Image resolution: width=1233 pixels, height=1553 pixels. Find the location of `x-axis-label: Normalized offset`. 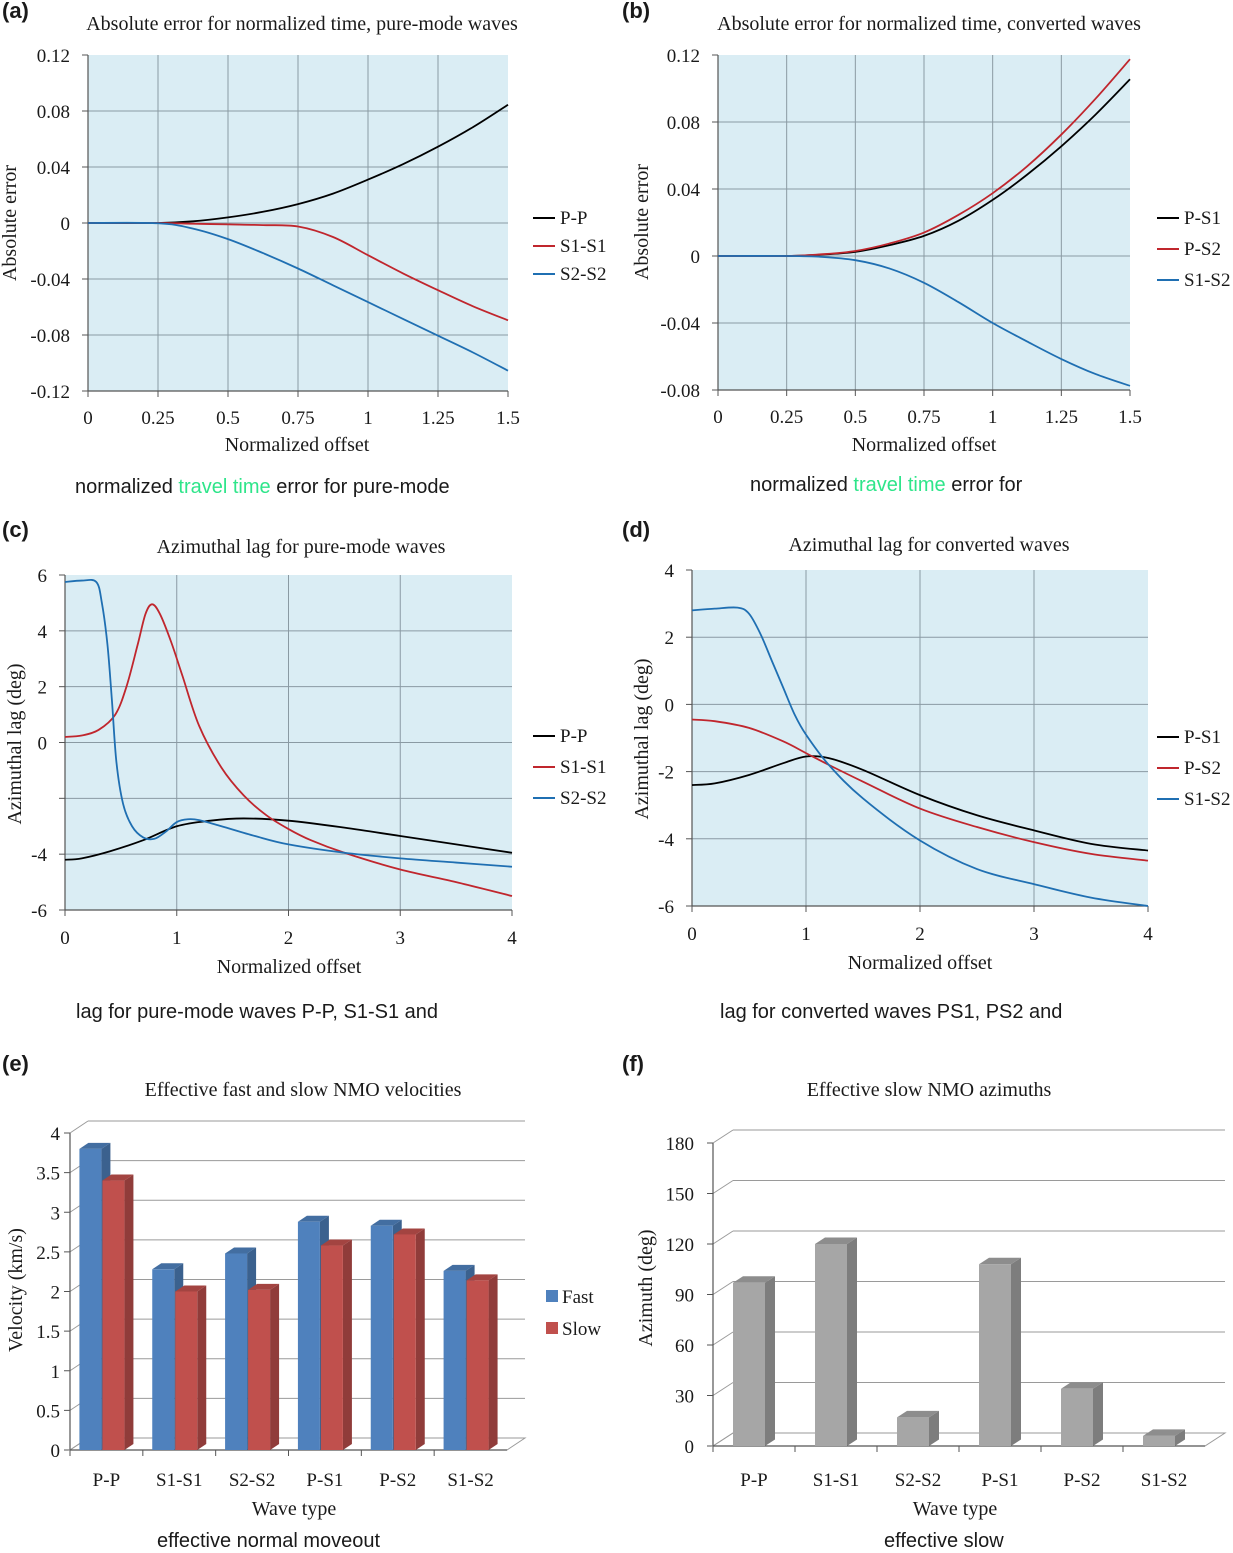

x-axis-label: Normalized offset is located at coordinates (289, 967).